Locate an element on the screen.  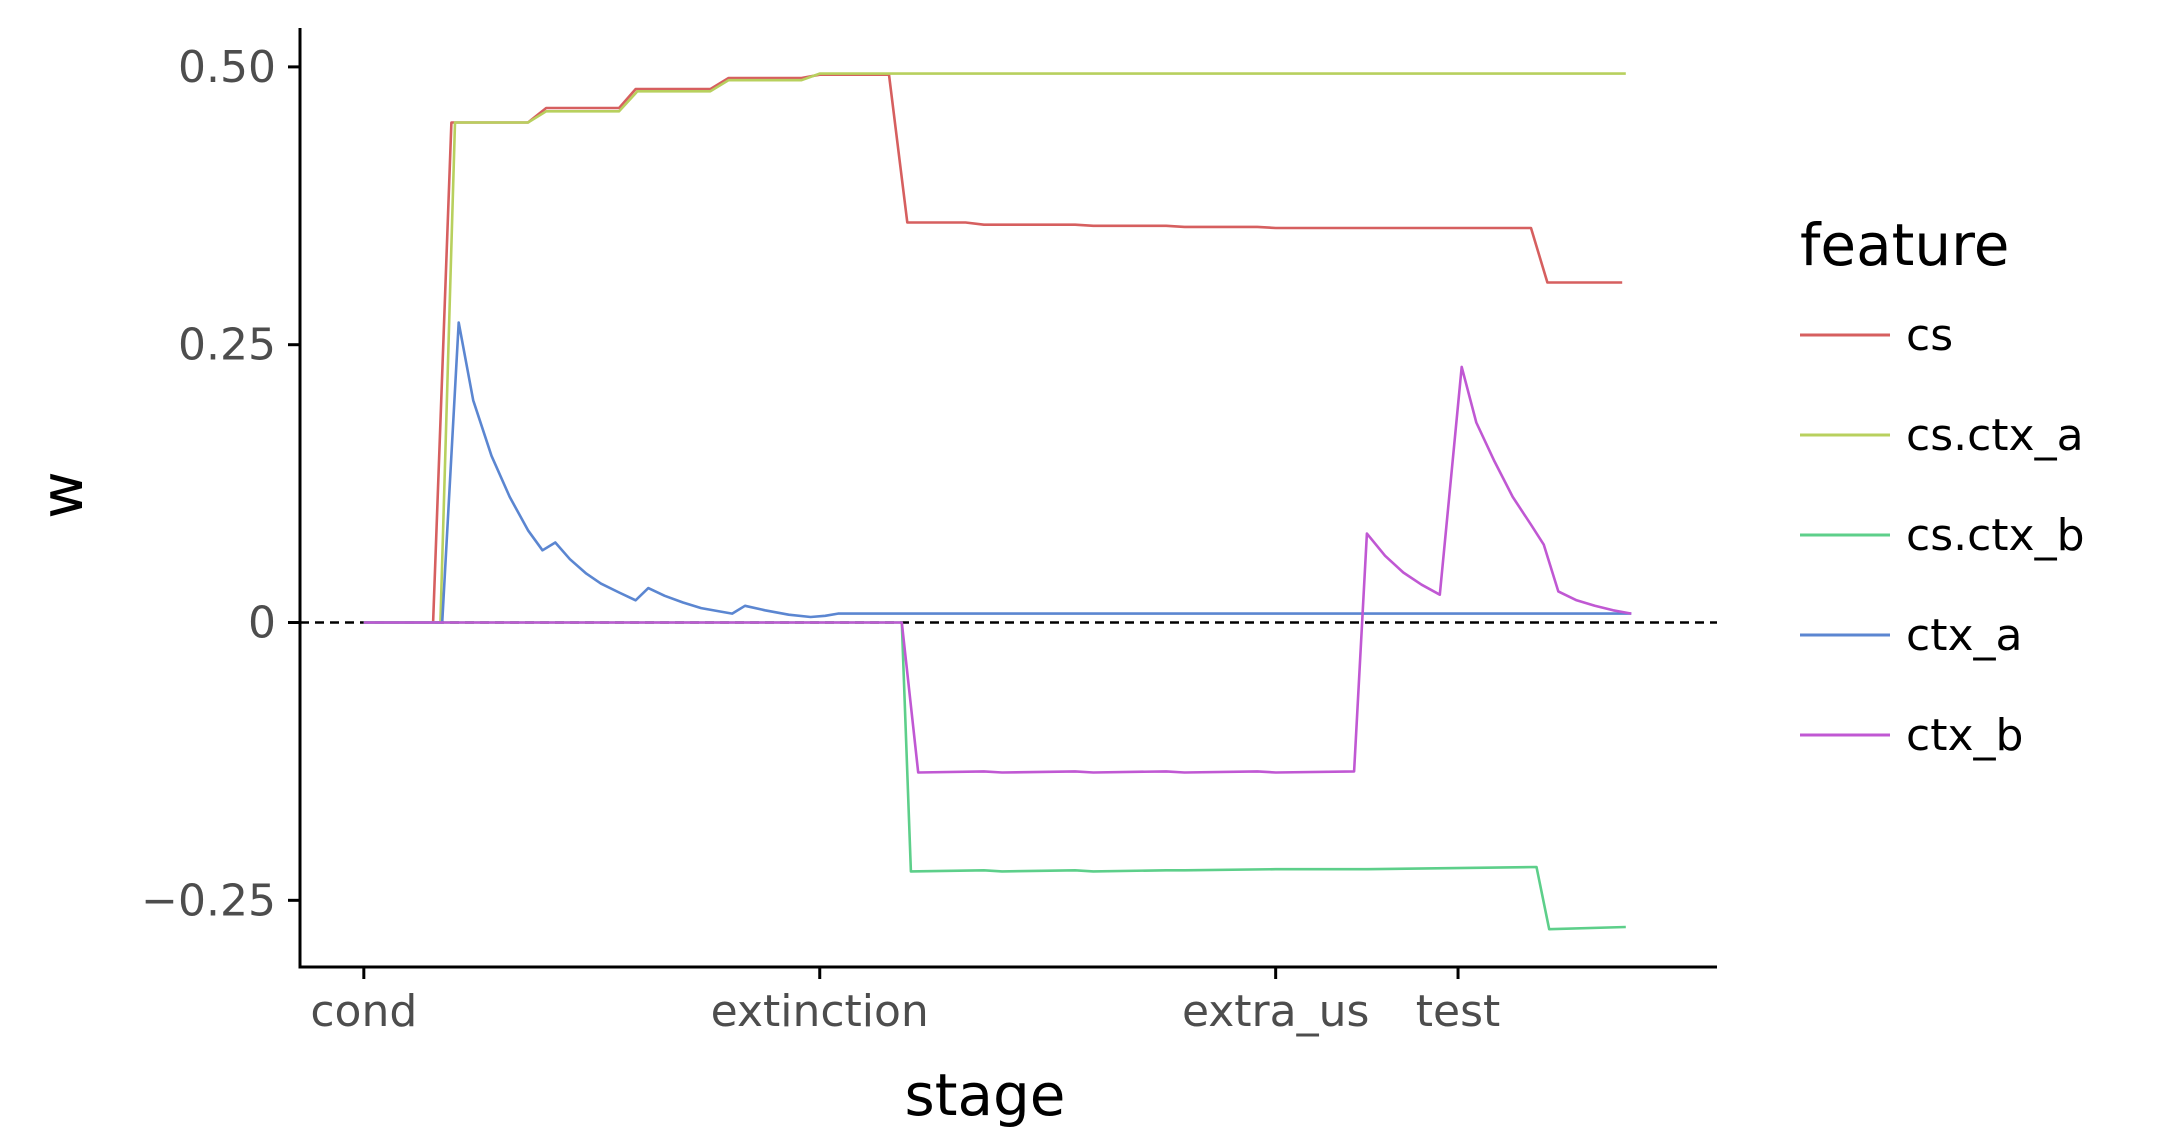
x-tick-label: extinction is located at coordinates (820, 1011).